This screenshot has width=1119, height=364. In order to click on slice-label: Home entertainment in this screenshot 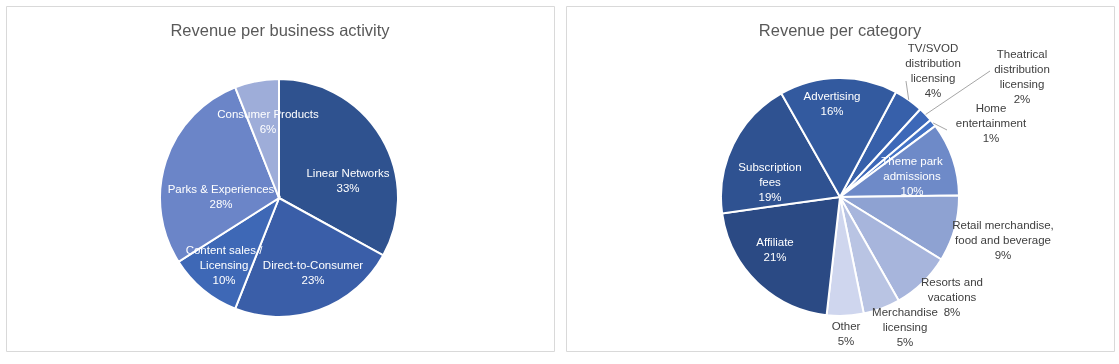, I will do `click(991, 115)`.